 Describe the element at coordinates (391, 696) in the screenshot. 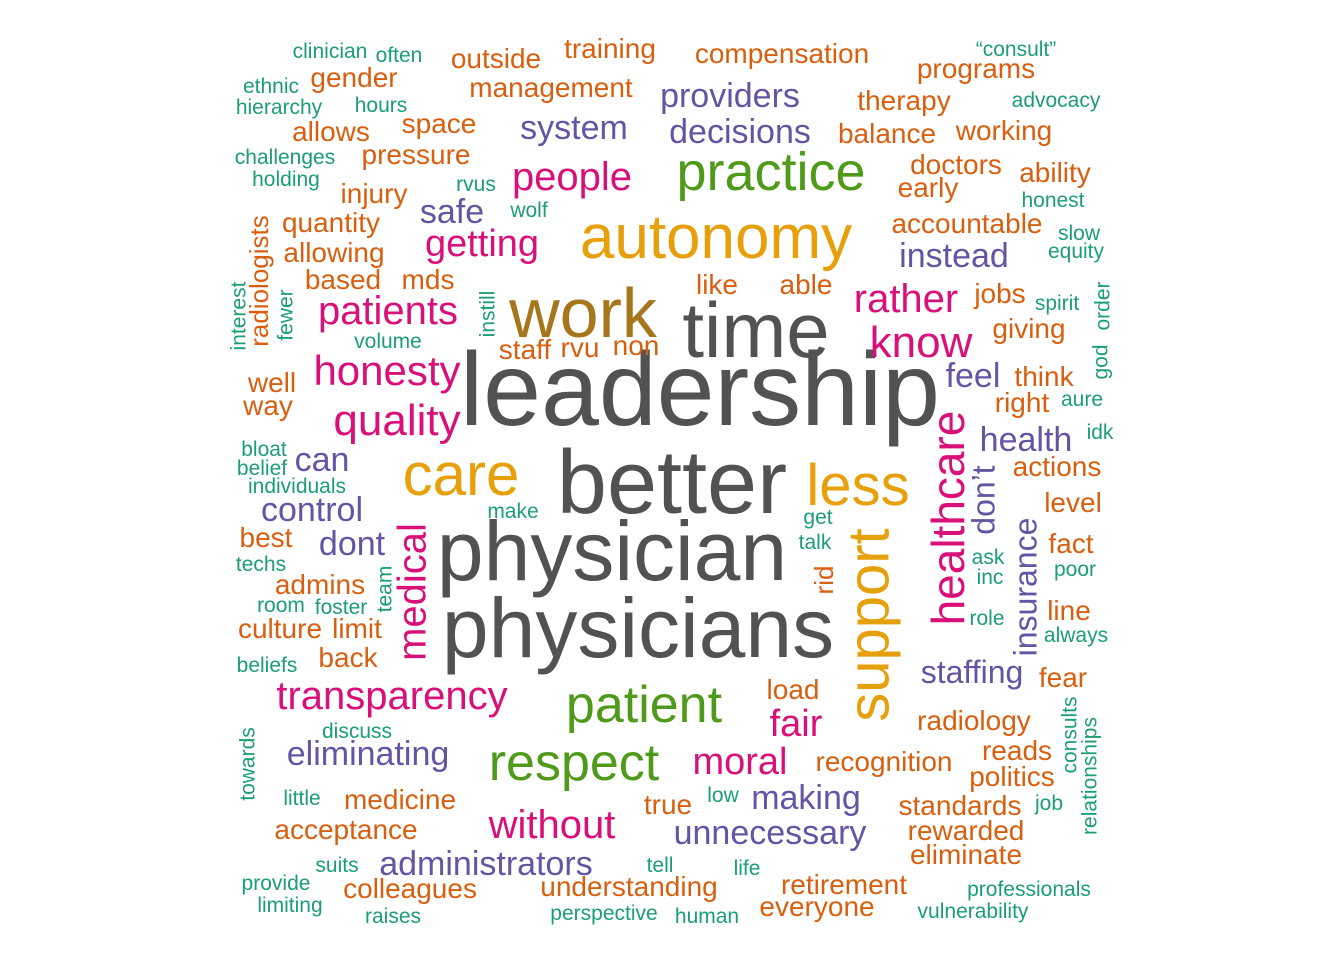

I see `cloud-word: transparency` at that location.